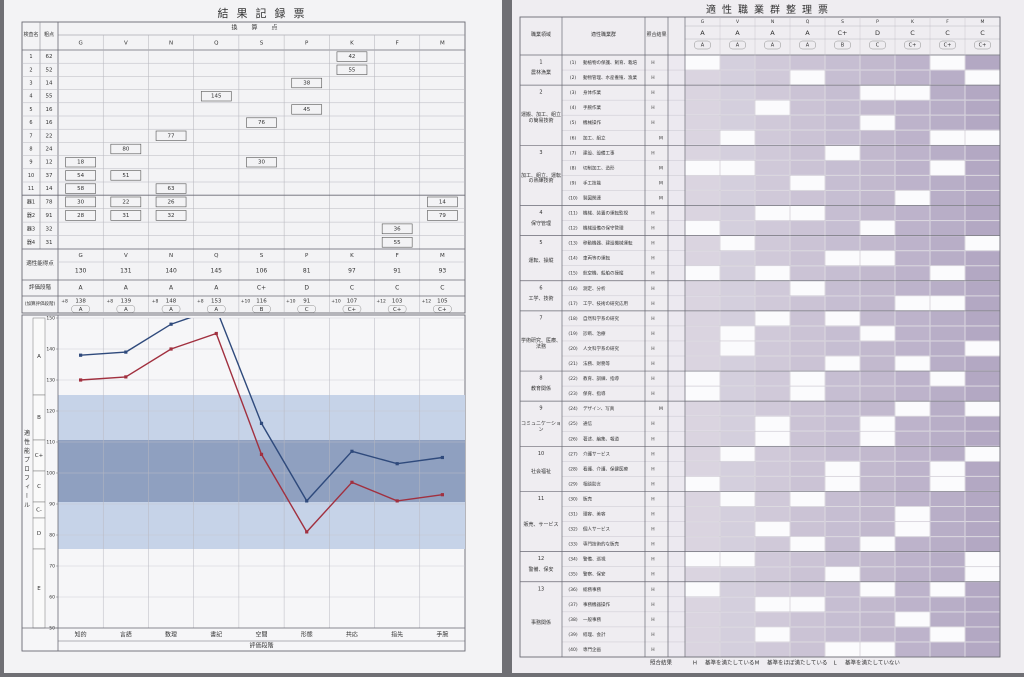 Image resolution: width=1024 pixels, height=677 pixels. What do you see at coordinates (594, 288) in the screenshot?
I see `group-name: 測定、分析` at bounding box center [594, 288].